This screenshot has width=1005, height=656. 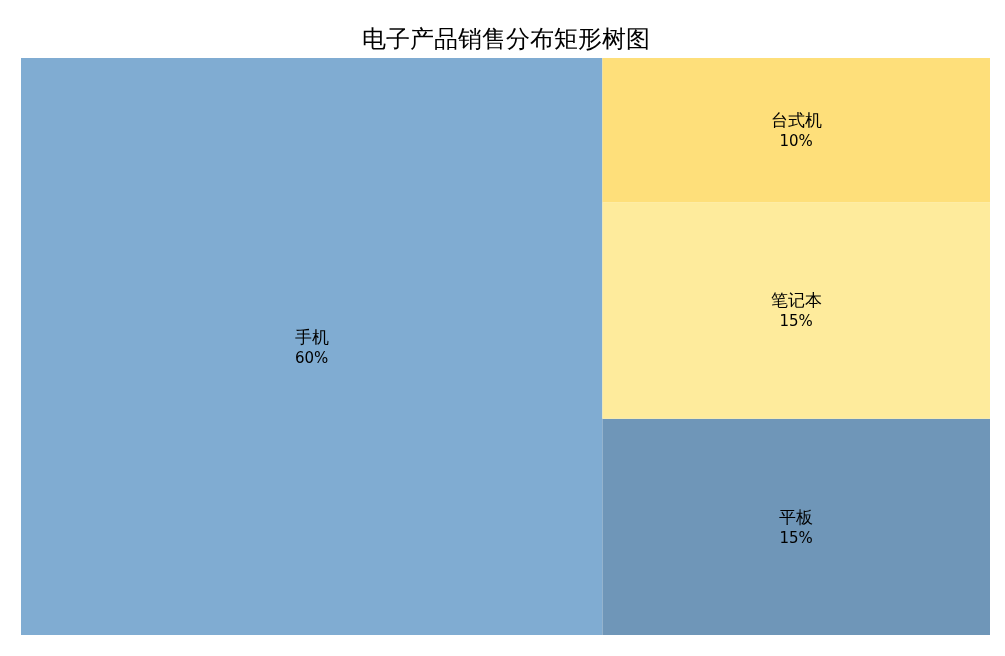 What do you see at coordinates (796, 300) in the screenshot?
I see `category-label: 笔记本` at bounding box center [796, 300].